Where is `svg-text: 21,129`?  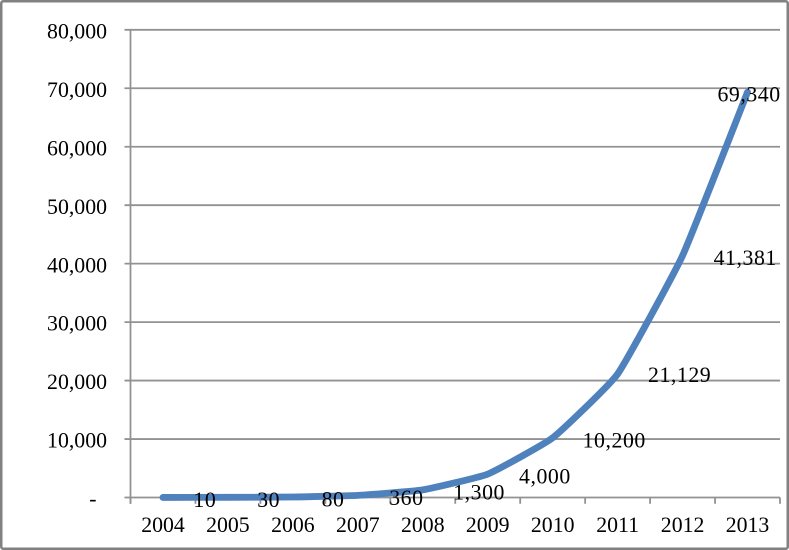
svg-text: 21,129 is located at coordinates (679, 375).